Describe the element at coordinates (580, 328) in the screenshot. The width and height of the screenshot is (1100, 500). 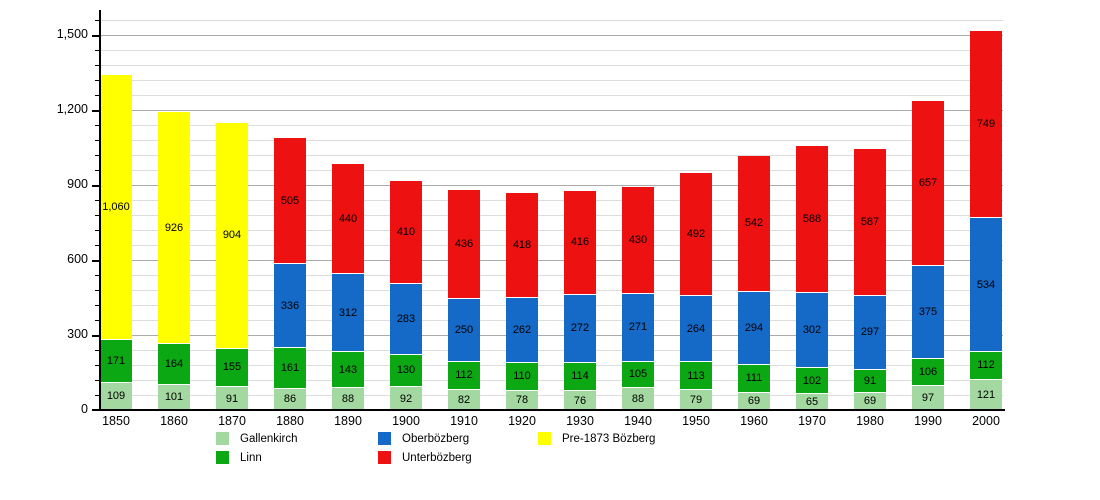
I see `segment-value-label: 272` at that location.